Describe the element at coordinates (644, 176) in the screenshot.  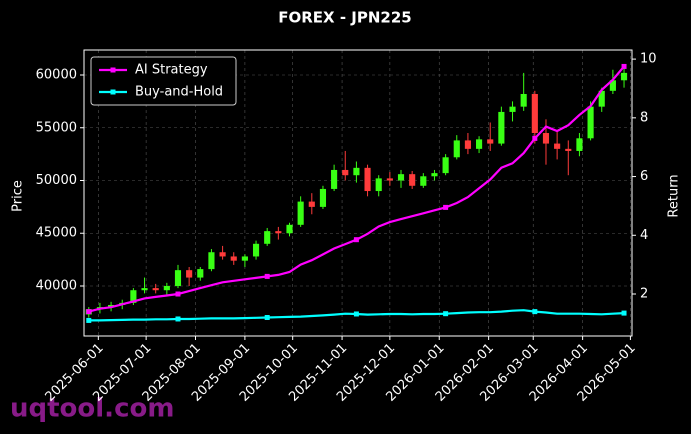
I see `y2-tick-label: 6` at that location.